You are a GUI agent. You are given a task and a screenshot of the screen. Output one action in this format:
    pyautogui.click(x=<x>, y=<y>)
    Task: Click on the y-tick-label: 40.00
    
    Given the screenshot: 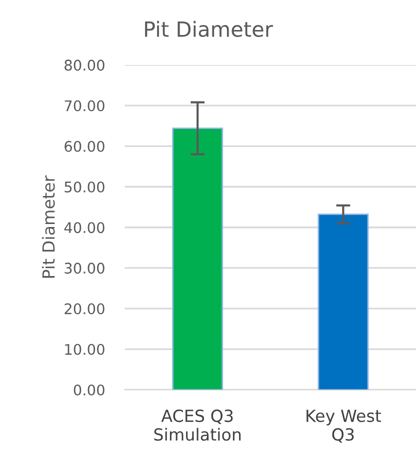 What is the action you would take?
    pyautogui.click(x=84, y=228)
    